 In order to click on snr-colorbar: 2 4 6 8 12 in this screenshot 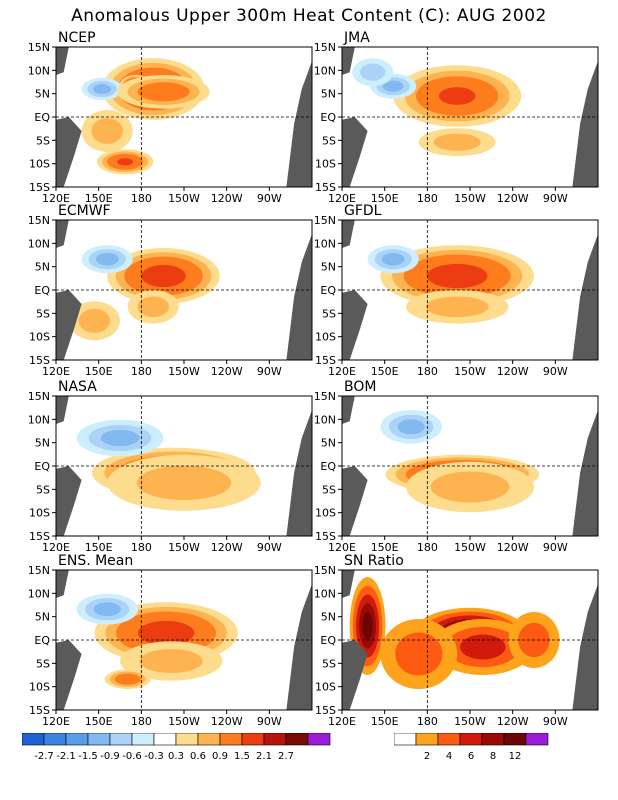, I will do `click(473, 750)`.